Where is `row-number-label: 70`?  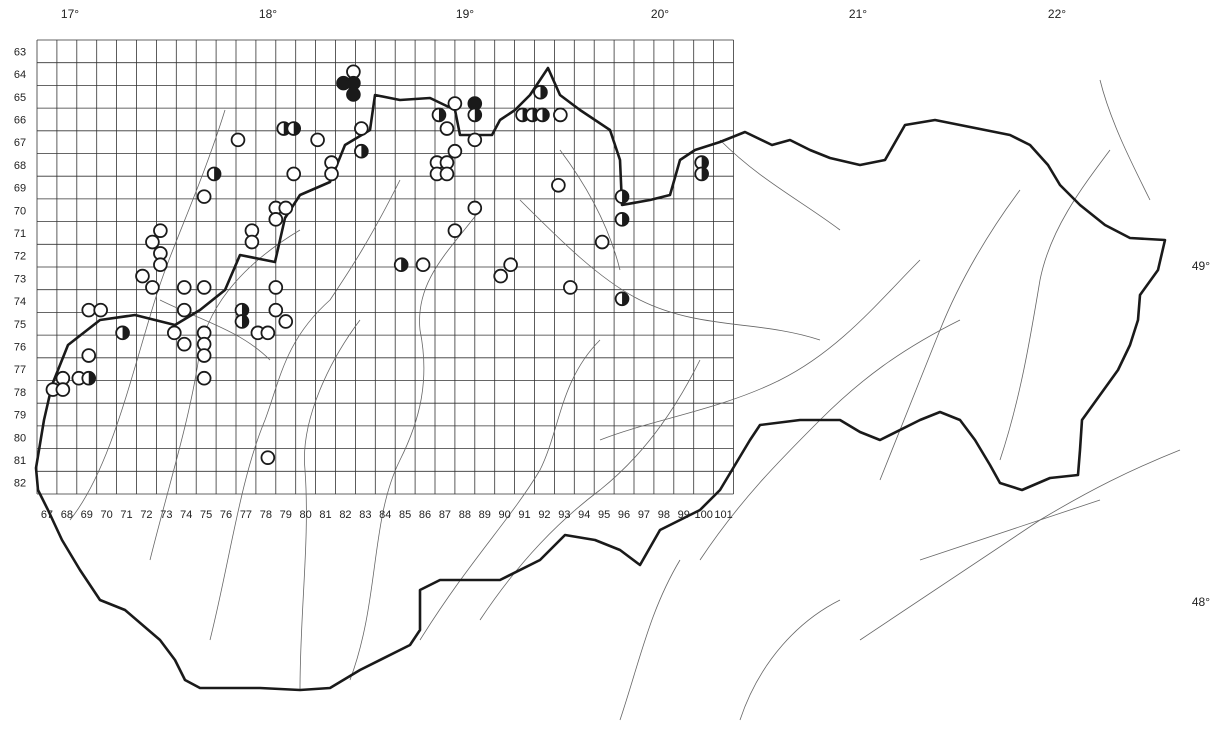
row-number-label: 70 is located at coordinates (20, 211).